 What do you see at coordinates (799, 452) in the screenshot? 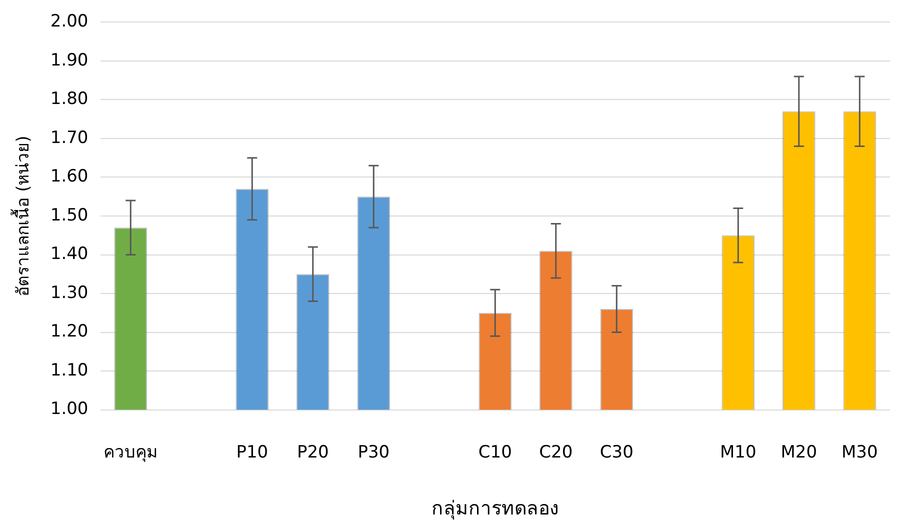
I see `x-tick-label: M20` at bounding box center [799, 452].